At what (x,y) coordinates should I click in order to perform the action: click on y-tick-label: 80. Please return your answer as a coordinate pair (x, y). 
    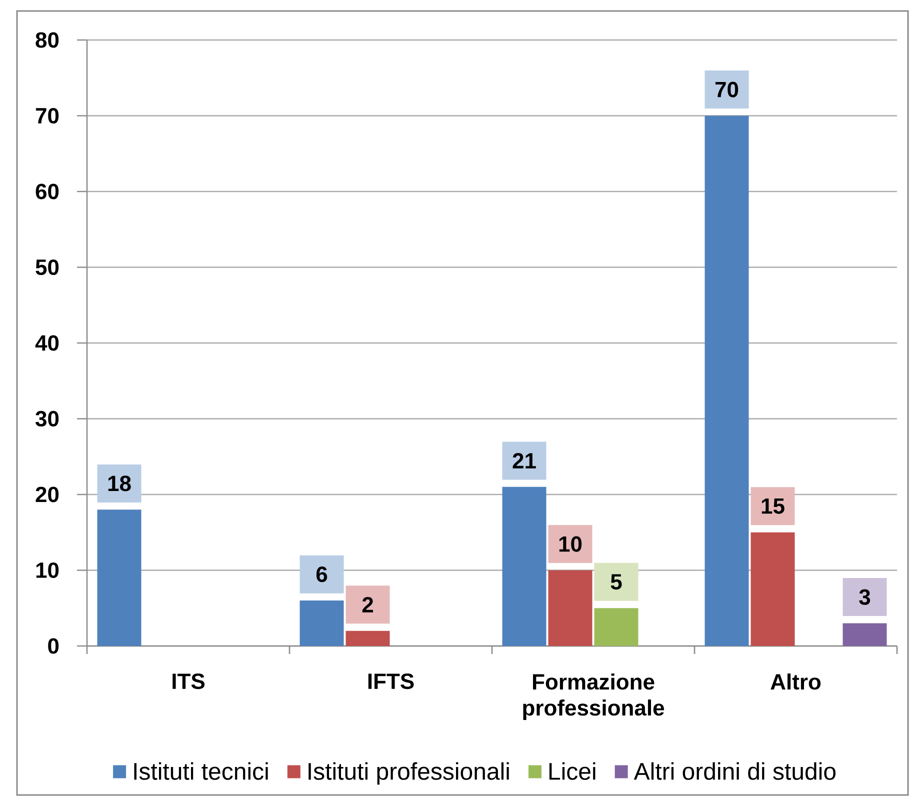
    Looking at the image, I should click on (47, 40).